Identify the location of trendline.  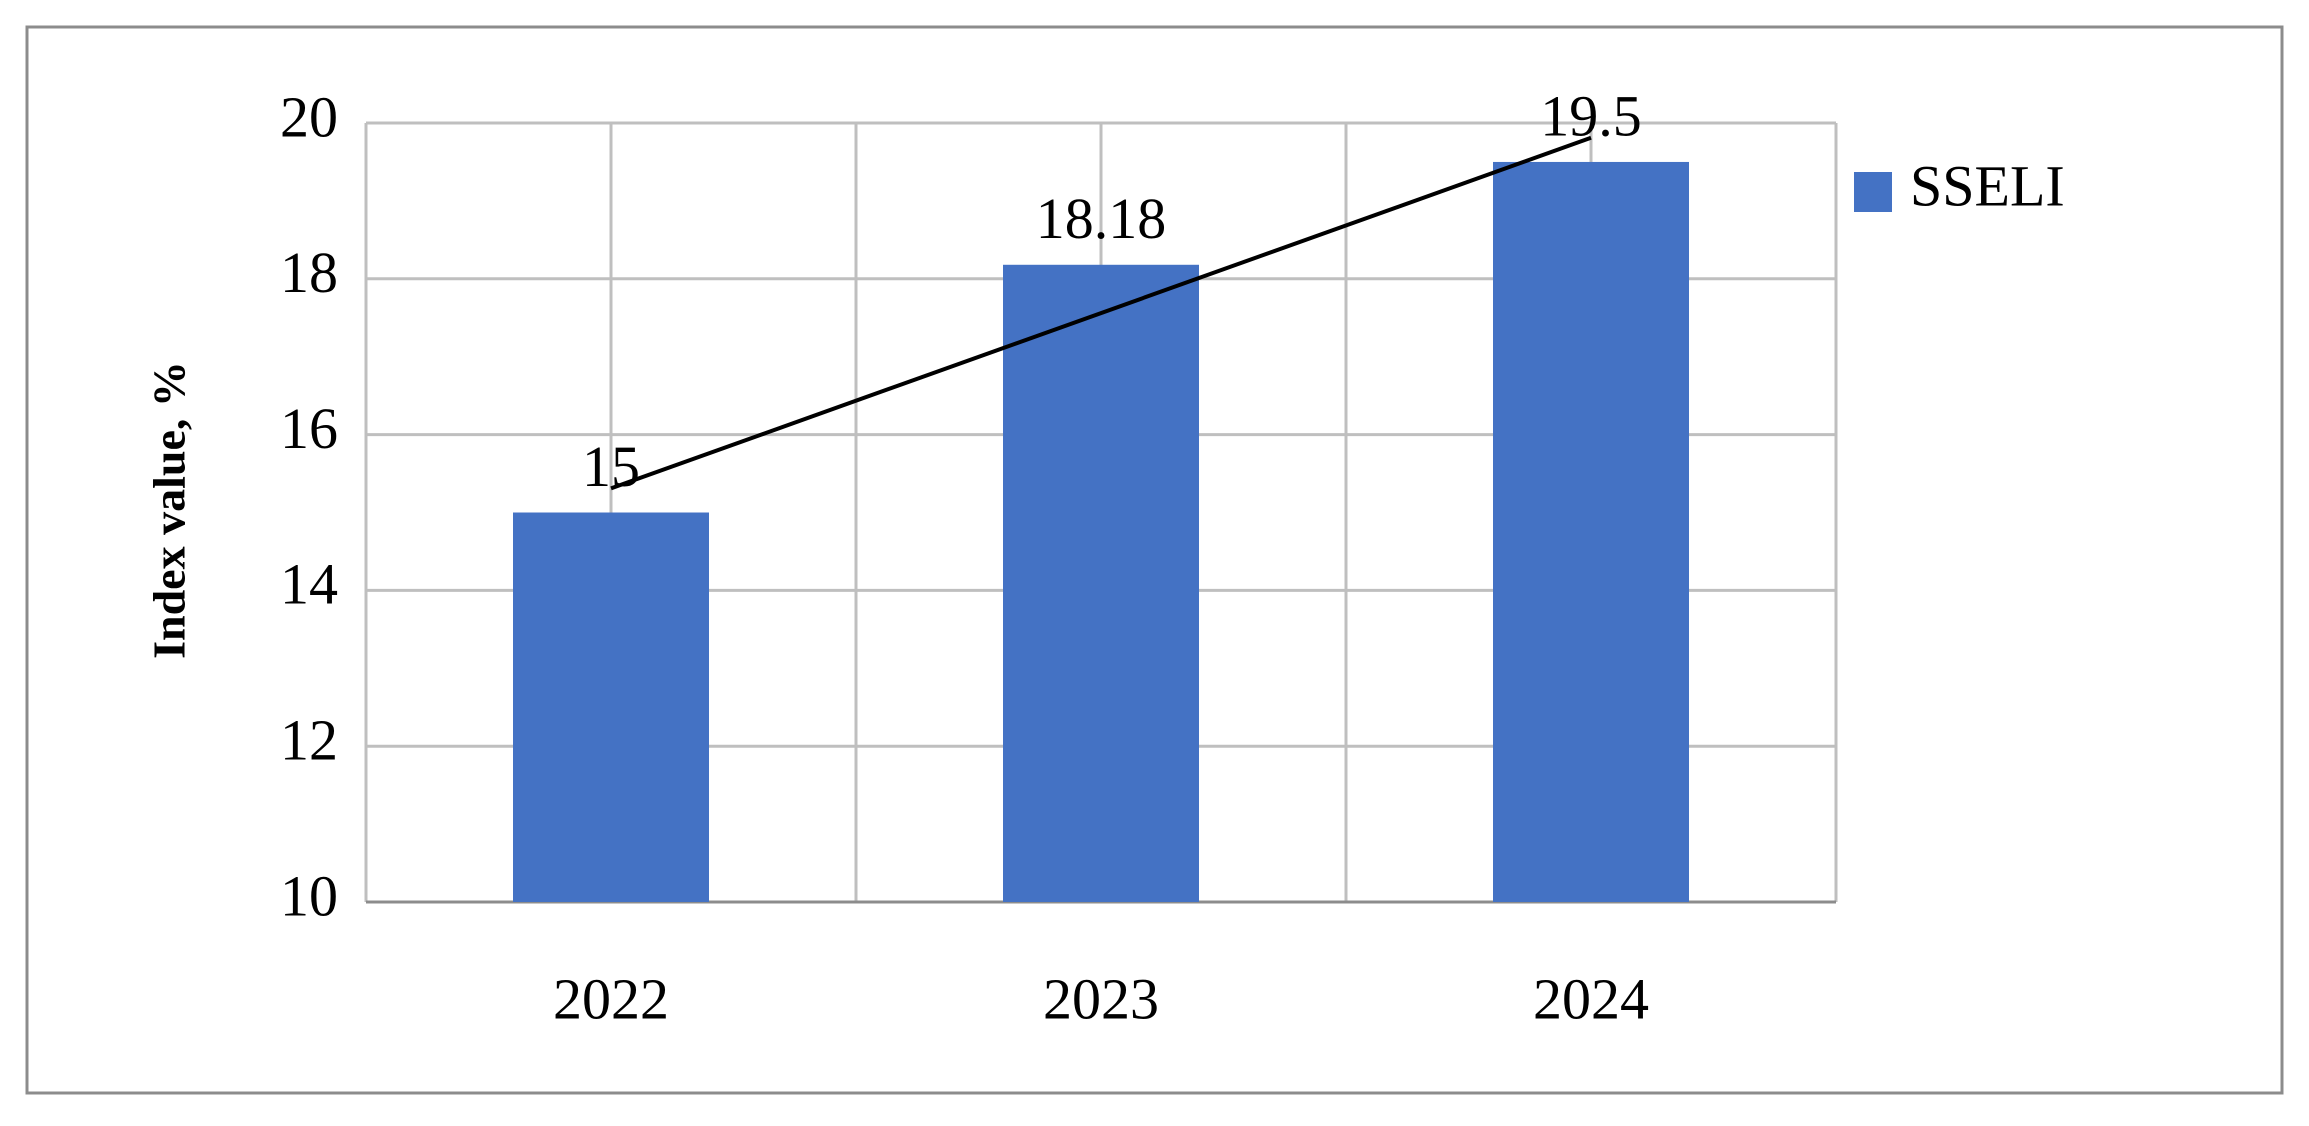
(1101, 313).